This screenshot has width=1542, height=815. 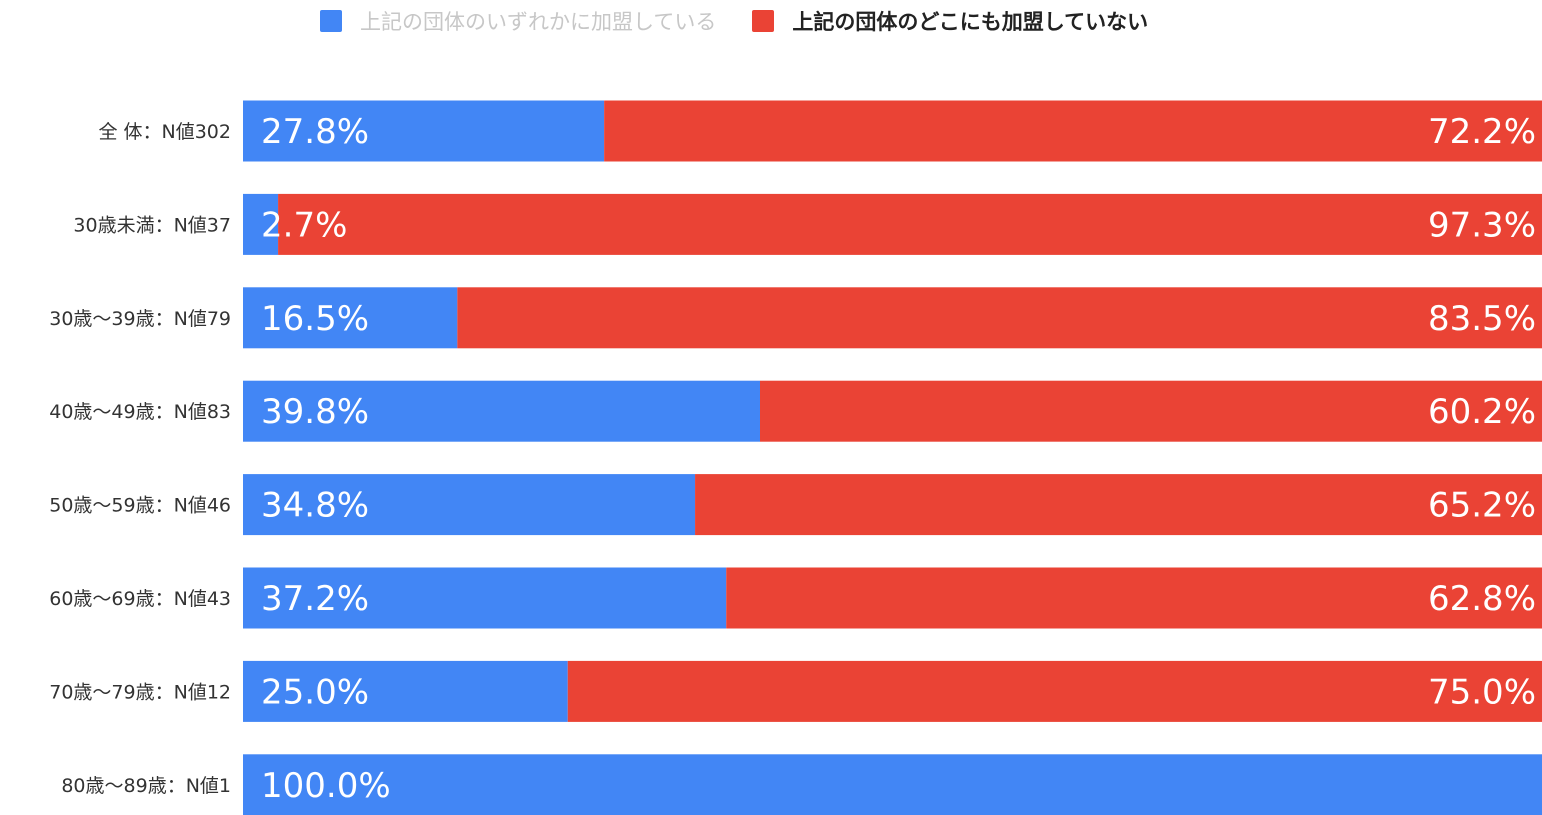 What do you see at coordinates (315, 319) in the screenshot?
I see `data-label-joined: 16.5%` at bounding box center [315, 319].